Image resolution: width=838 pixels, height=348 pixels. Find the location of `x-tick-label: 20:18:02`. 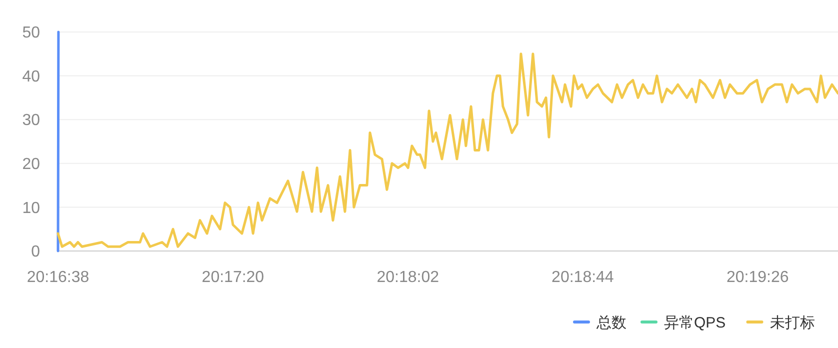

x-tick-label: 20:18:02 is located at coordinates (408, 277).